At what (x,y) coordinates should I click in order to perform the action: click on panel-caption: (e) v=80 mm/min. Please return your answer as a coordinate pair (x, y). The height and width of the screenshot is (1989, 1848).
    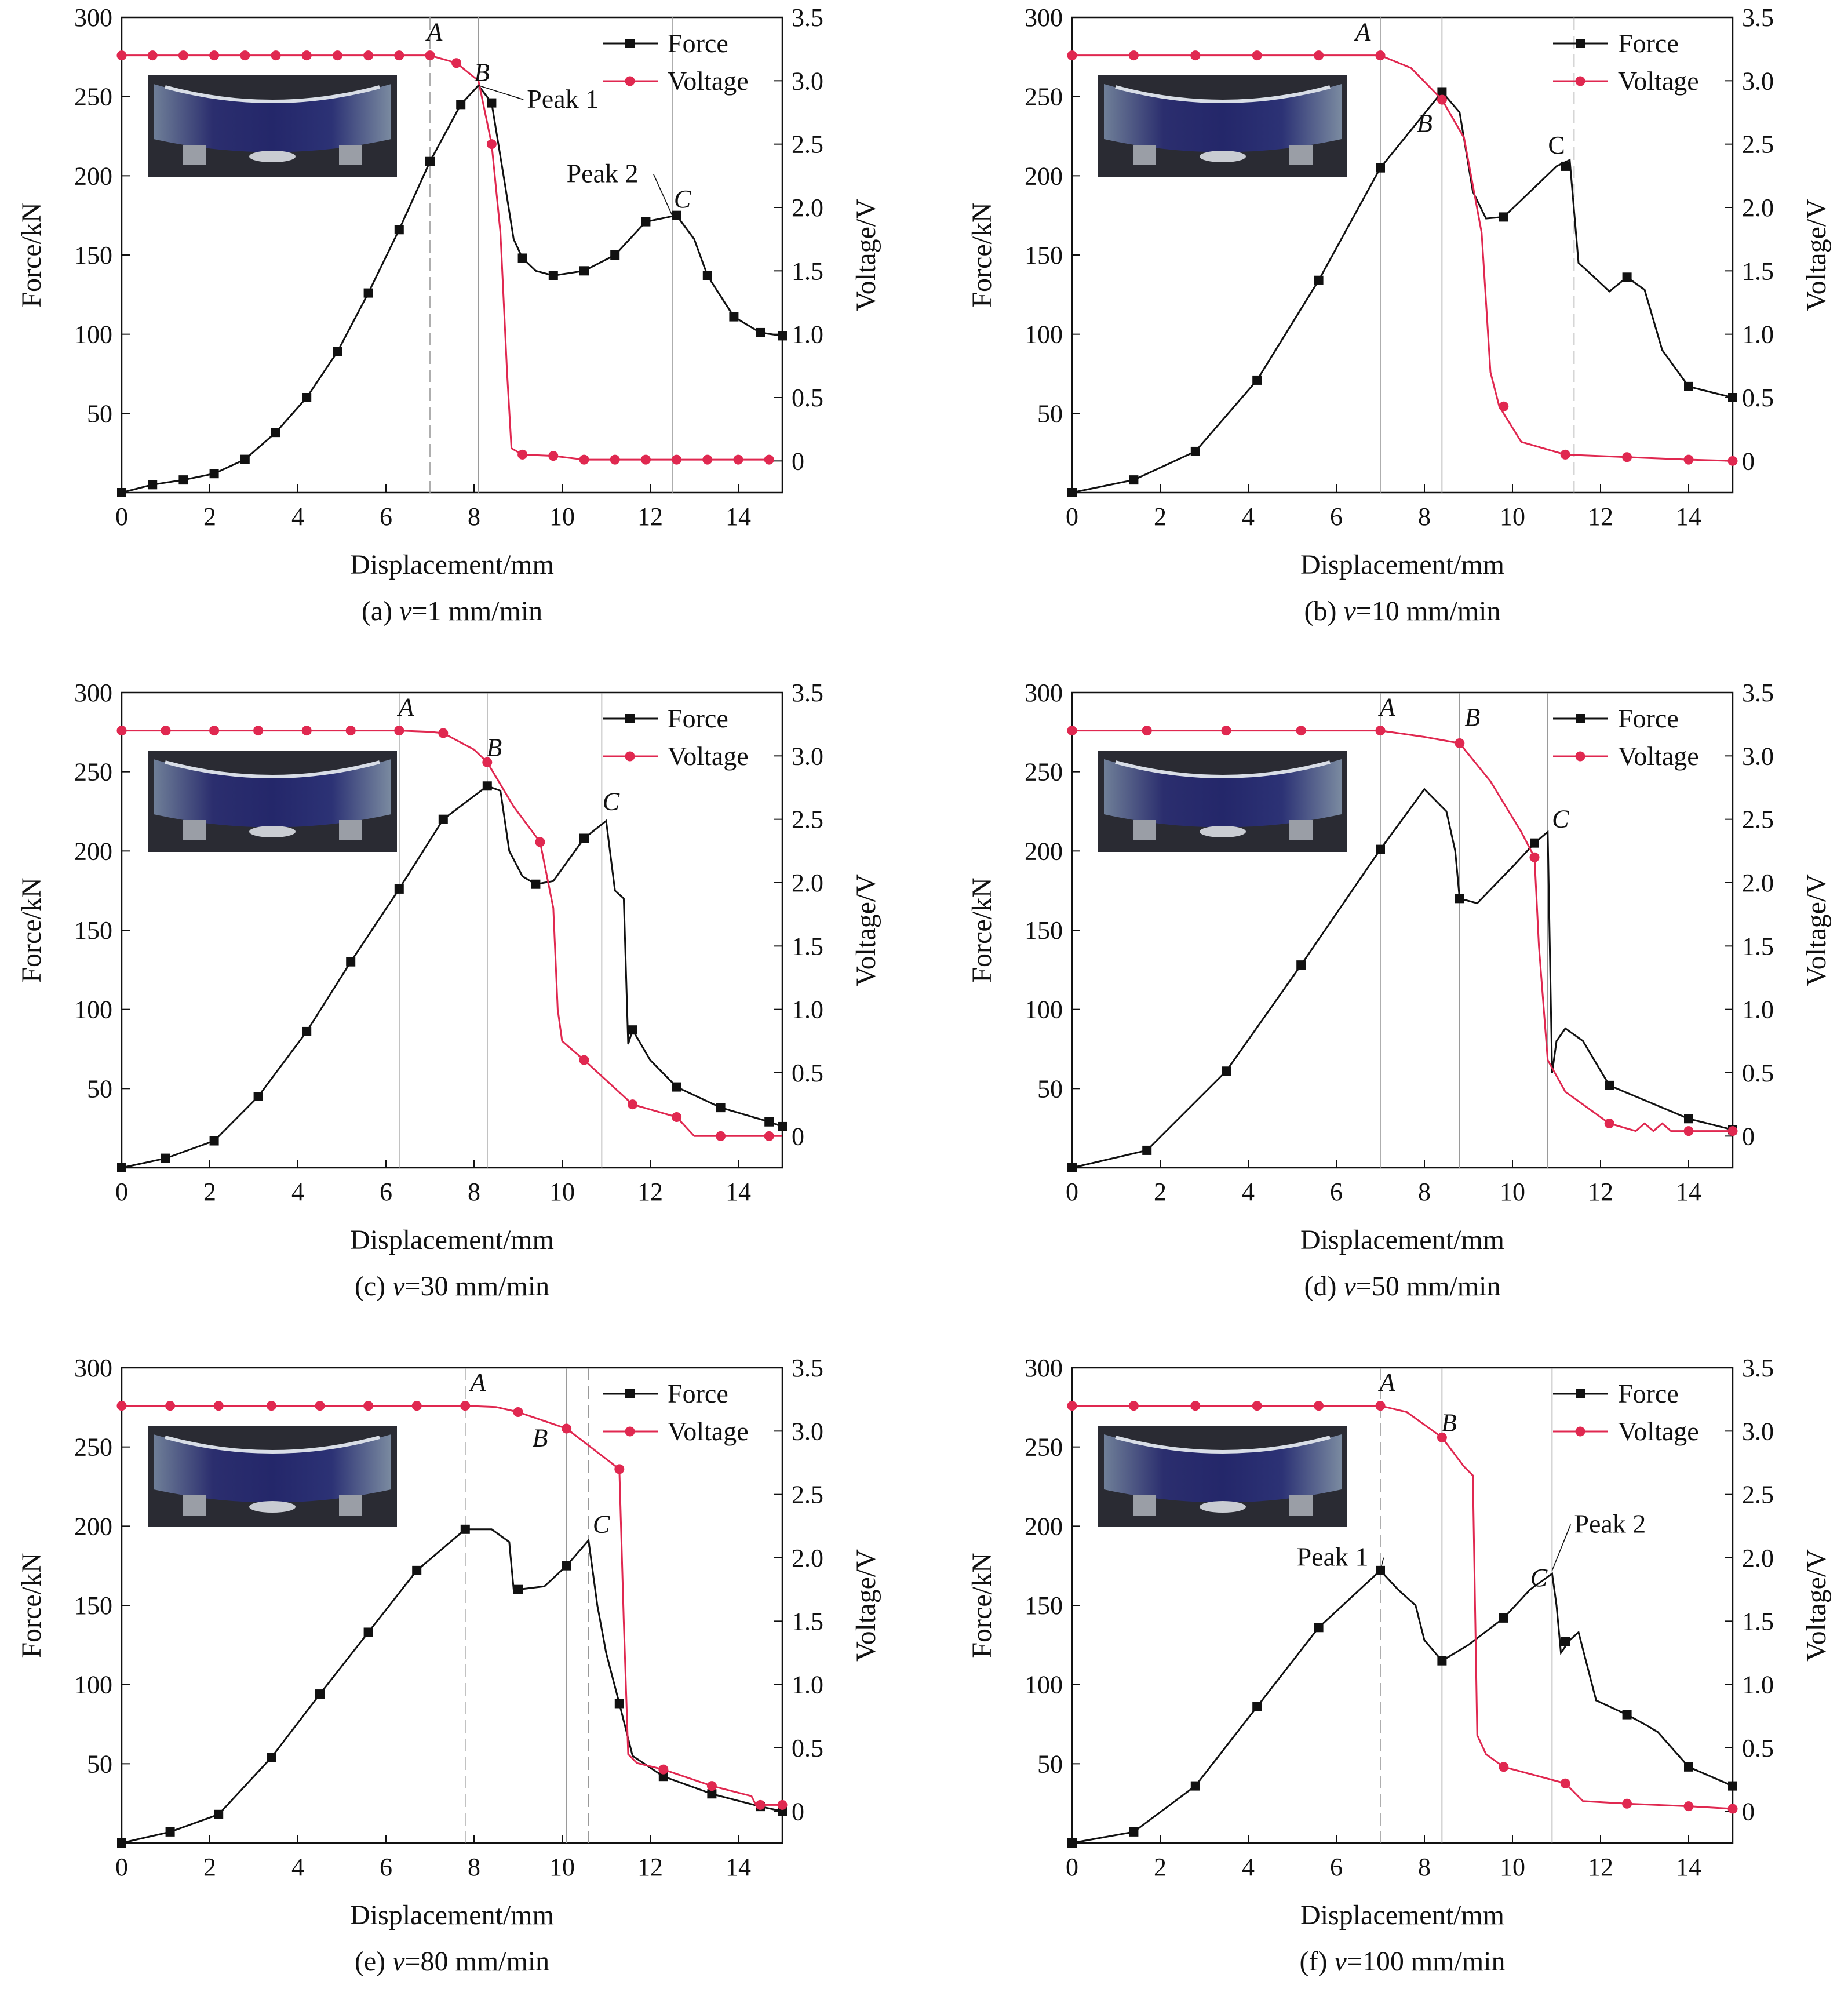
    Looking at the image, I should click on (452, 1961).